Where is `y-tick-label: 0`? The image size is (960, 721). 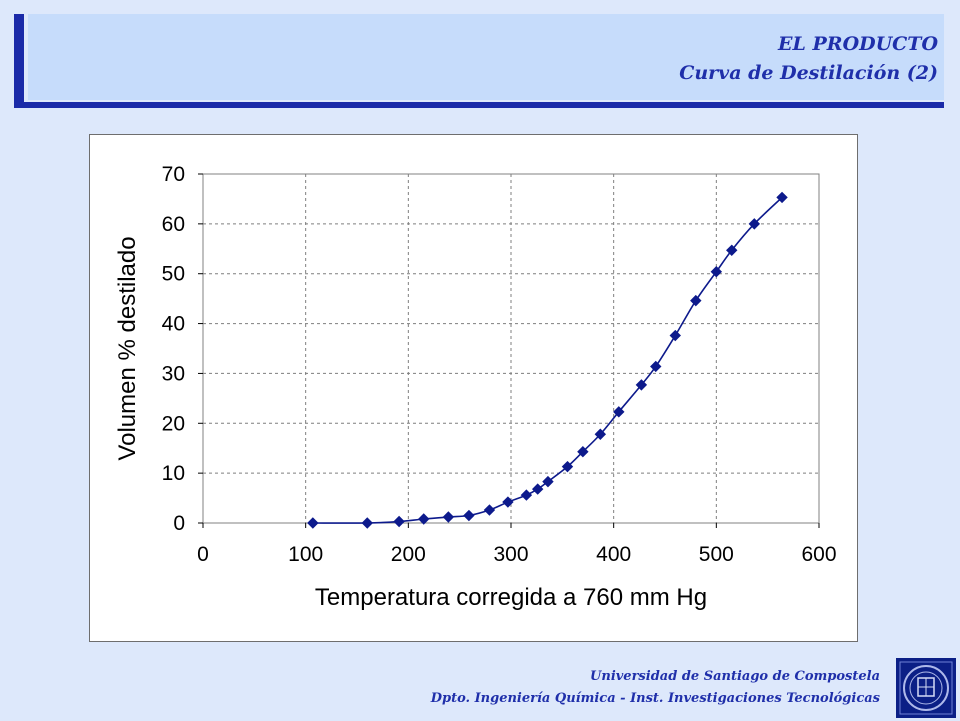 y-tick-label: 0 is located at coordinates (179, 523).